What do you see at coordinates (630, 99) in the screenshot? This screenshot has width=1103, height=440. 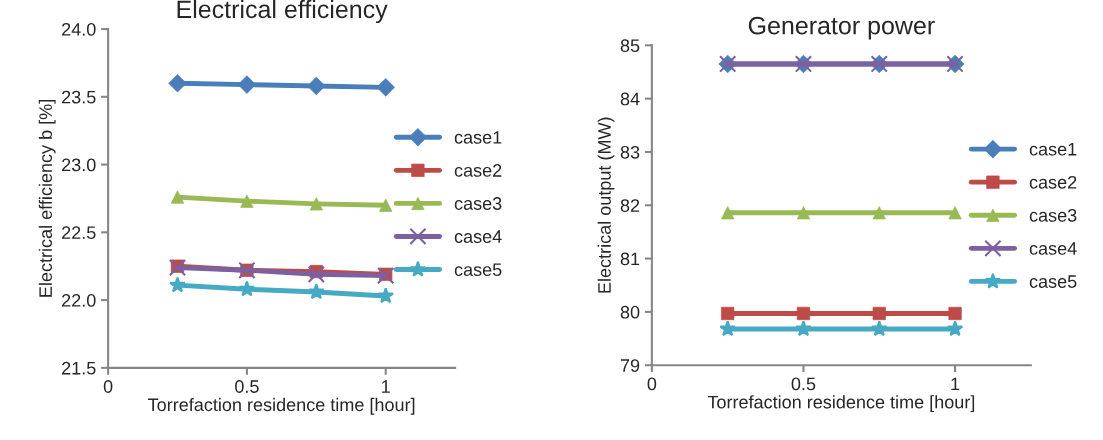 I see `y-tick-label: 84` at bounding box center [630, 99].